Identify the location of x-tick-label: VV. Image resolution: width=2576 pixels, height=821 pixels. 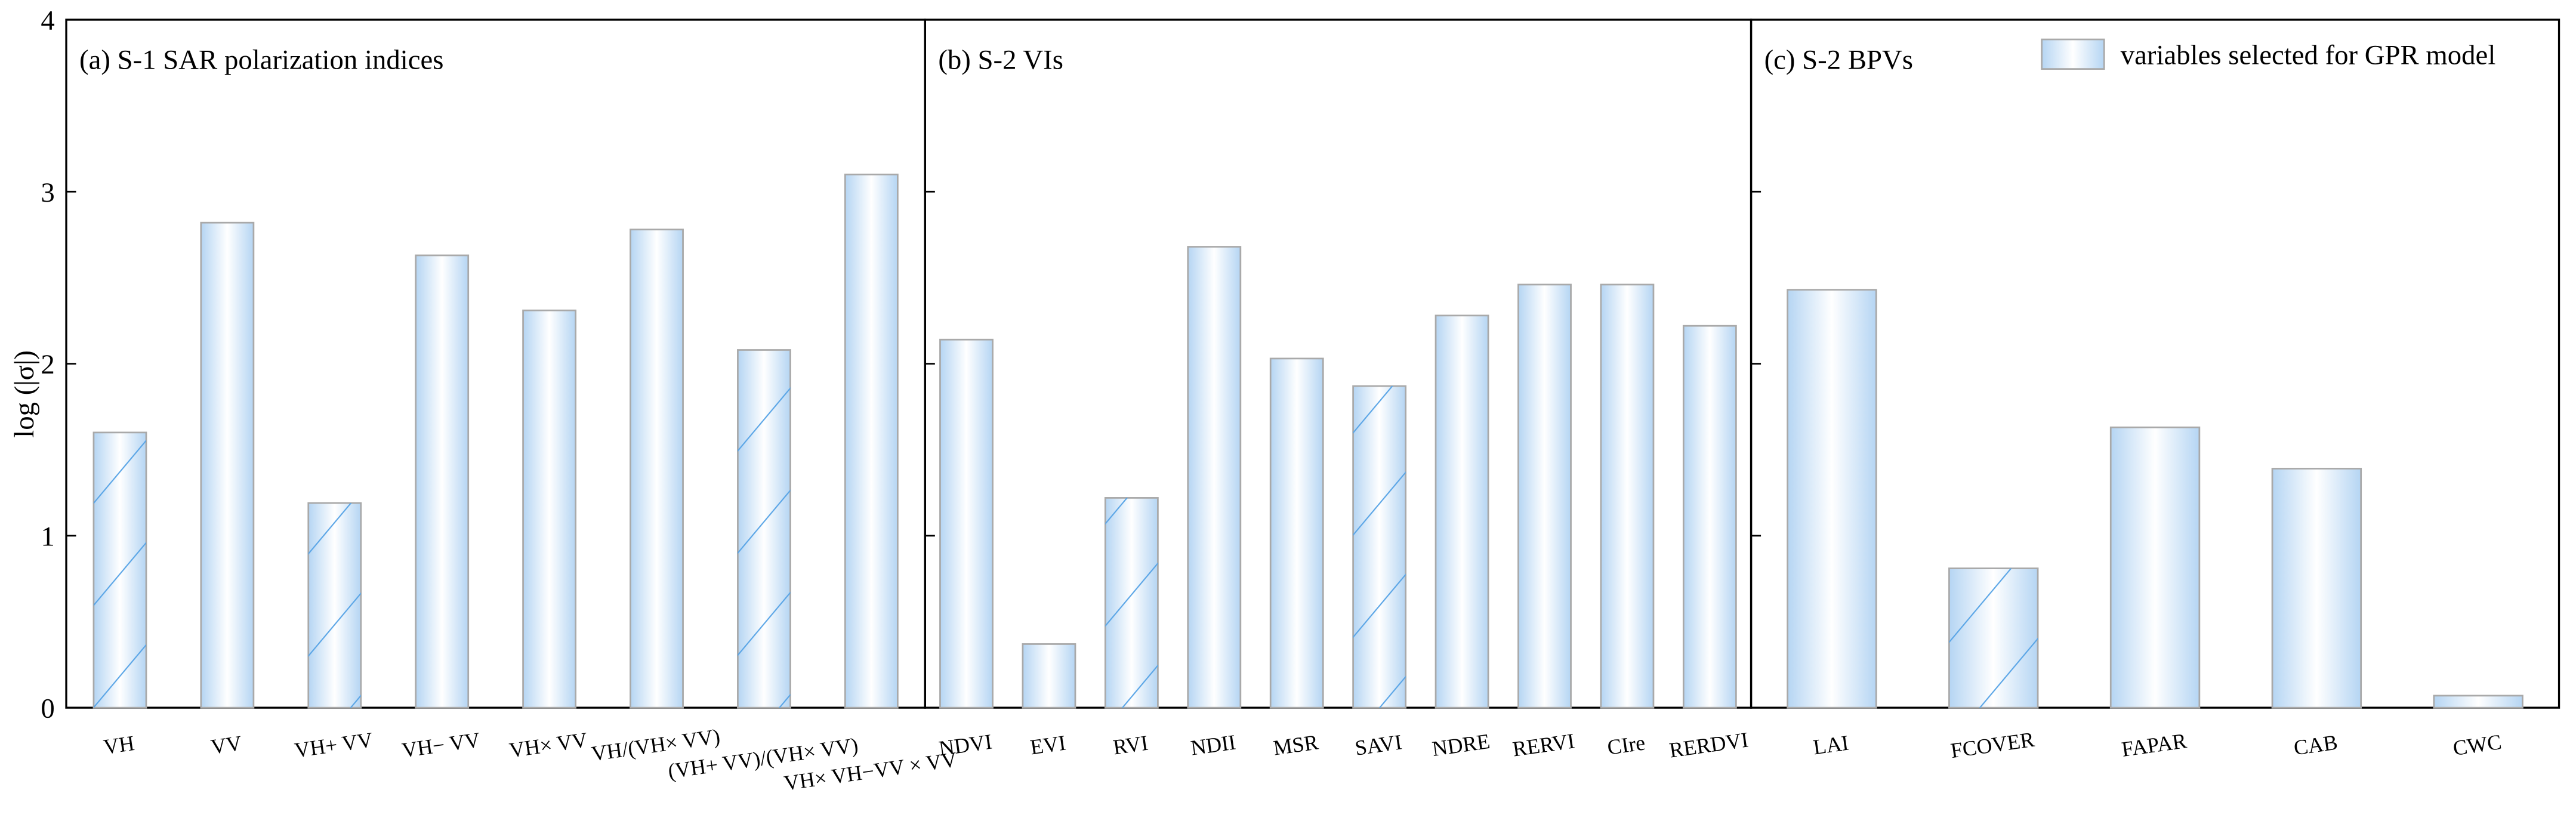
(226, 745).